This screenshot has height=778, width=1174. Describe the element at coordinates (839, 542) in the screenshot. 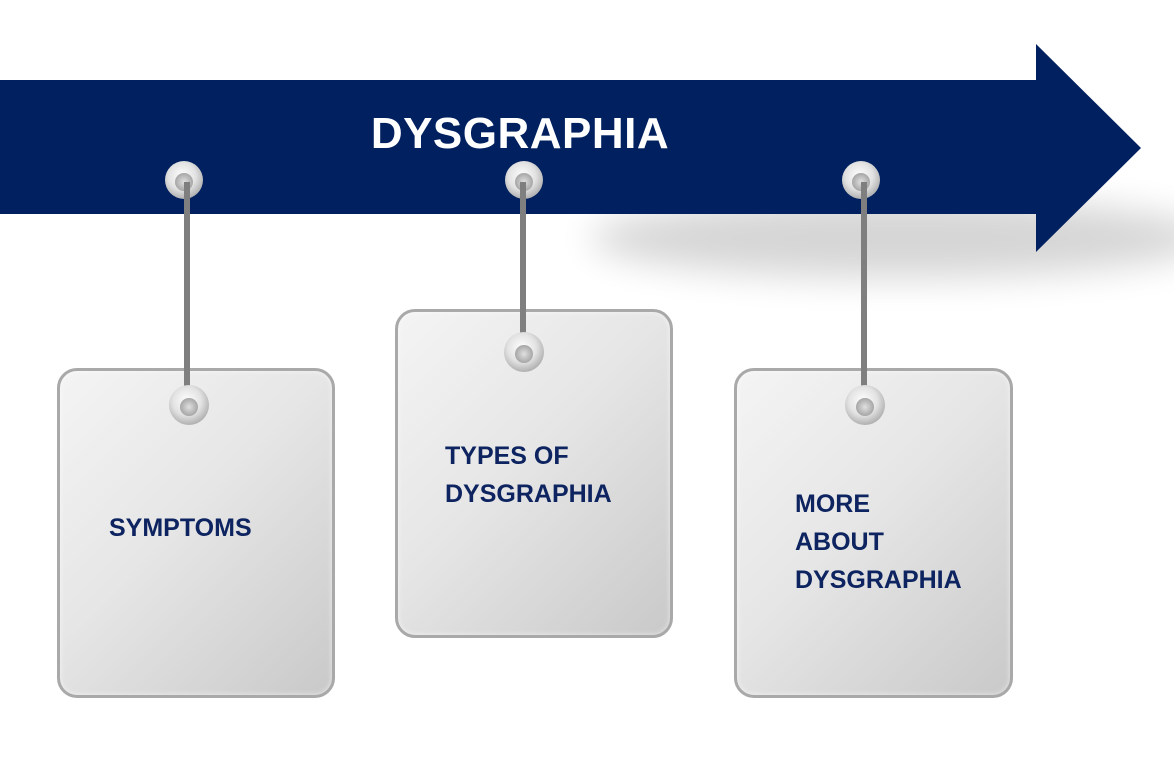

I see `tag-label-line: ABOUT` at that location.